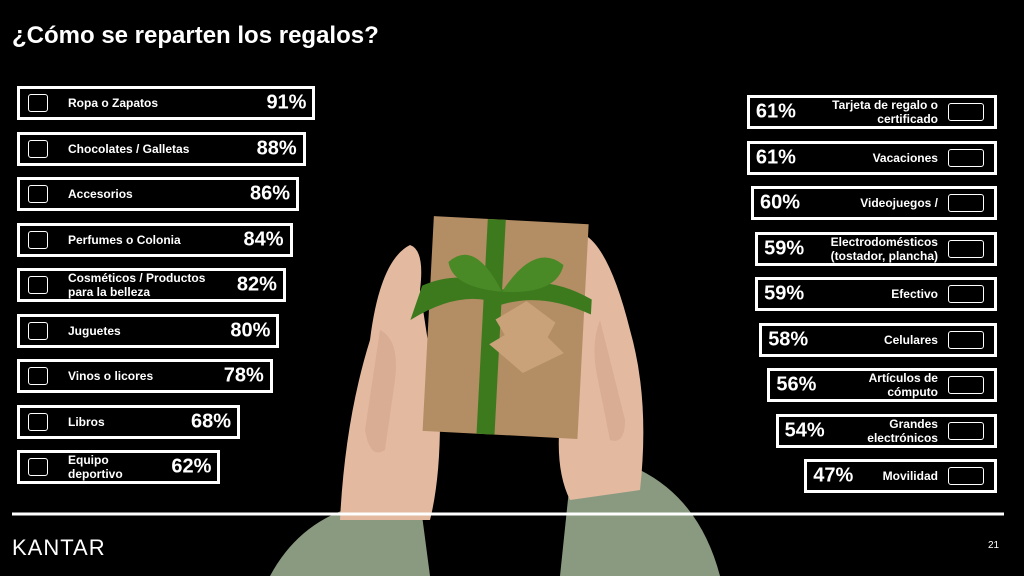 The height and width of the screenshot is (576, 1024). What do you see at coordinates (59, 547) in the screenshot?
I see `brand: KANTAR` at bounding box center [59, 547].